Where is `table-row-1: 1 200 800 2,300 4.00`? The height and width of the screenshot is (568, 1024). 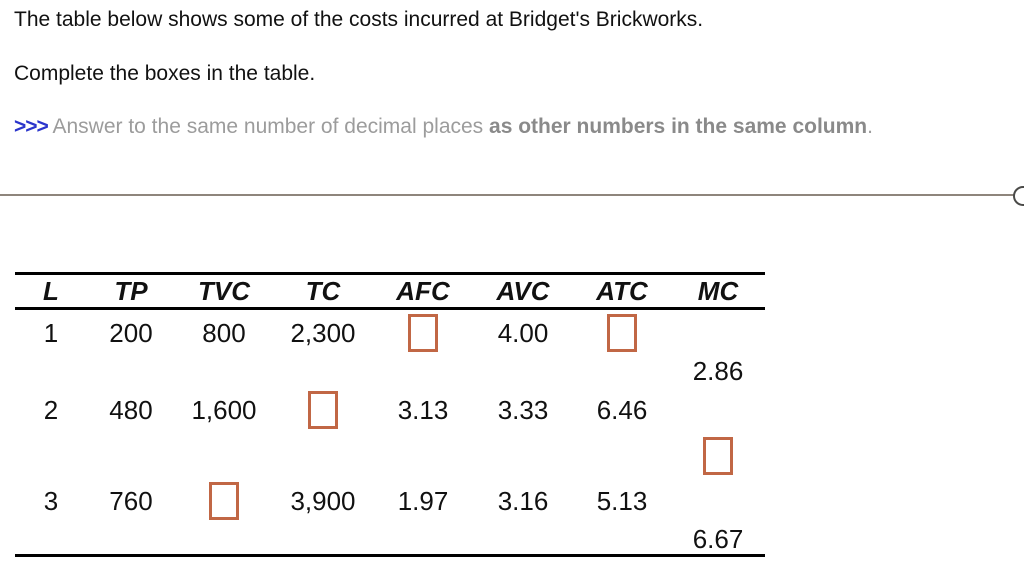 table-row-1: 1 200 800 2,300 4.00 is located at coordinates (390, 332).